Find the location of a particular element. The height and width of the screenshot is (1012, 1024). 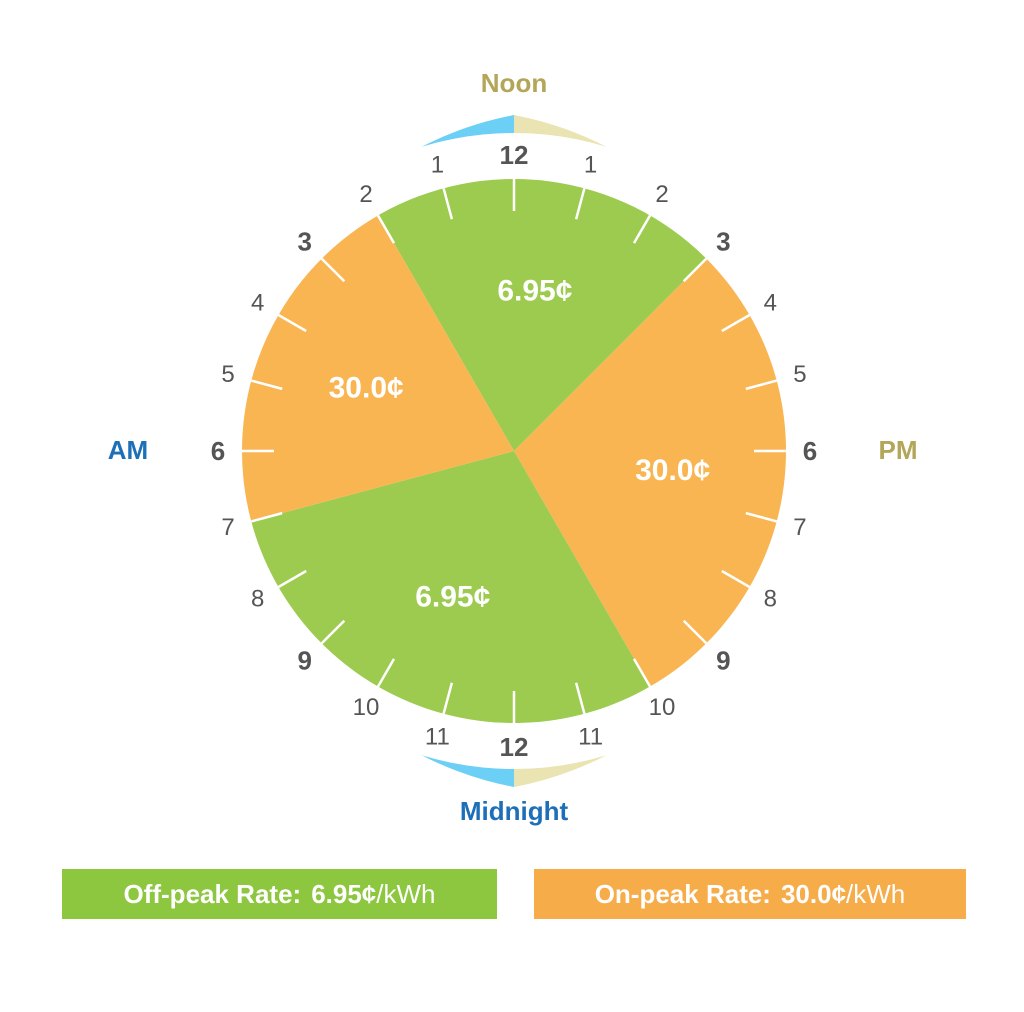

off-peak-legend-name: Off-peak Rate: is located at coordinates (212, 893).